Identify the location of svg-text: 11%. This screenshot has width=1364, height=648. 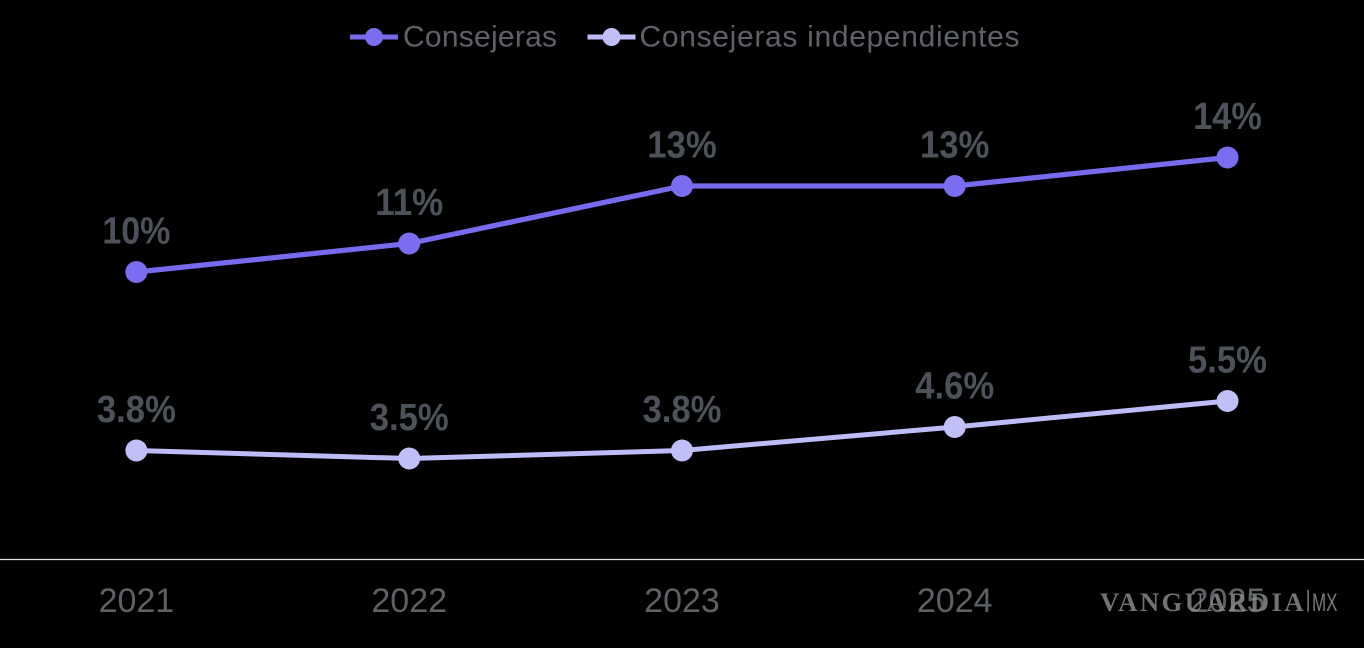
(409, 203).